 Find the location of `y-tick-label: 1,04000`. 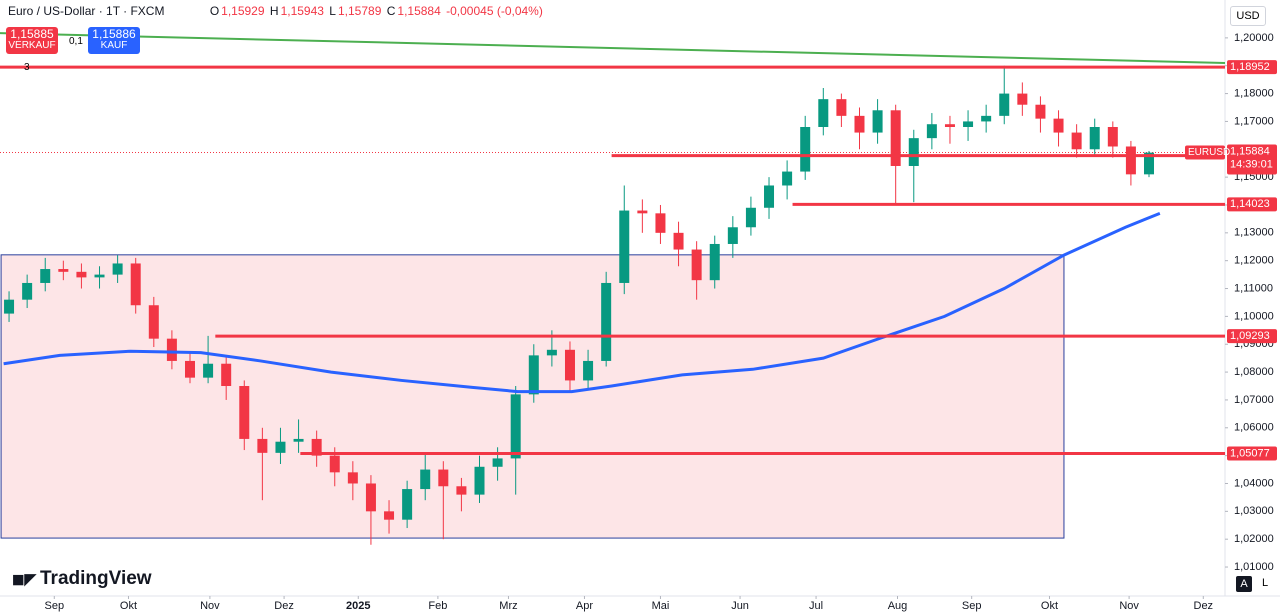

y-tick-label: 1,04000 is located at coordinates (1254, 483).